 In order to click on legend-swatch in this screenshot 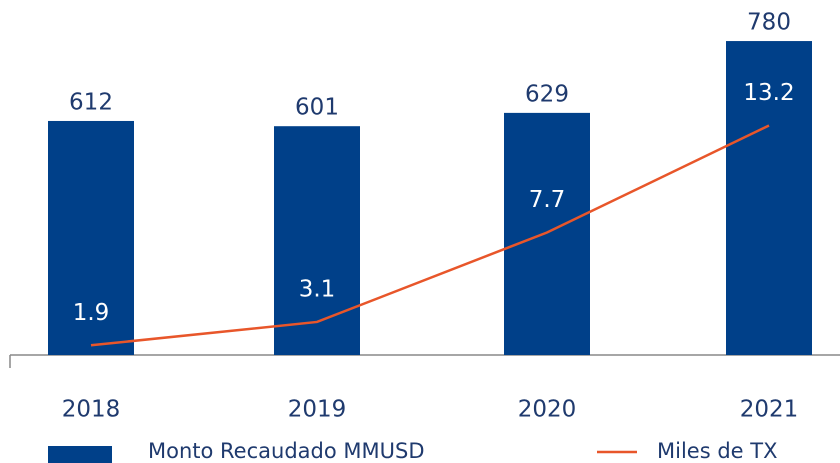, I will do `click(80, 454)`.